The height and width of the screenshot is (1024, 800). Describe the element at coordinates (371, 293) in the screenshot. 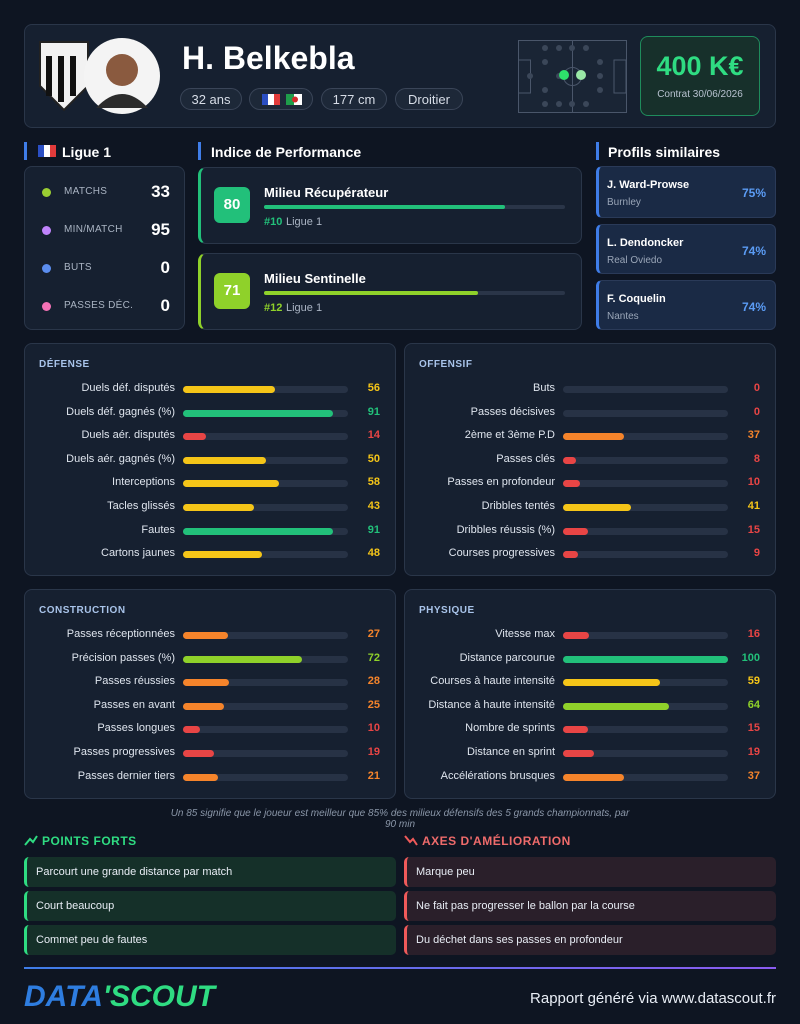

I see `score-bar` at that location.